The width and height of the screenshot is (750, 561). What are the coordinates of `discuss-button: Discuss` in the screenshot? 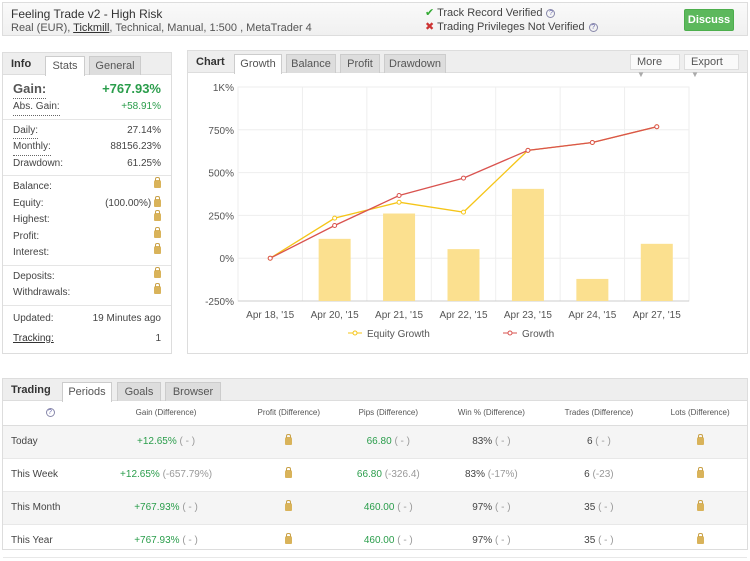 It's located at (709, 20).